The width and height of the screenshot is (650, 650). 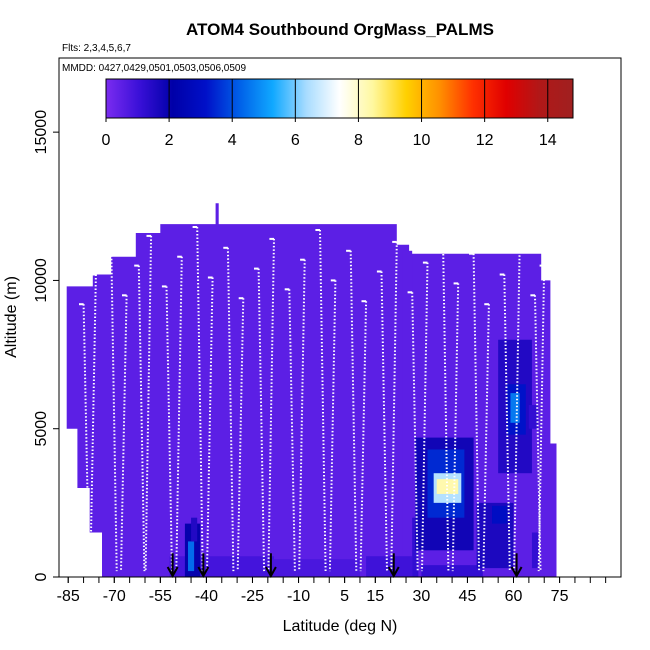 I want to click on colorbar-tick-label: 4, so click(x=232, y=140).